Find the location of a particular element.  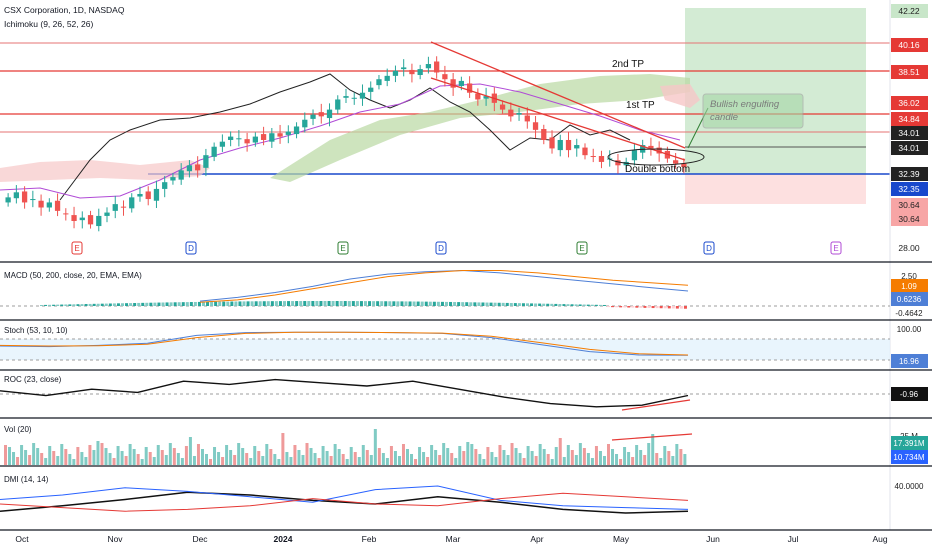

dmi-plus-line is located at coordinates (344, 497).